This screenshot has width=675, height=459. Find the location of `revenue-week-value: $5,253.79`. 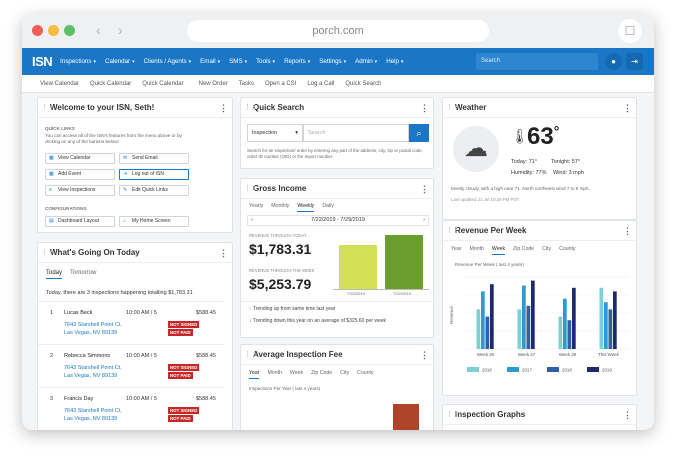

revenue-week-value: $5,253.79 is located at coordinates (280, 284).